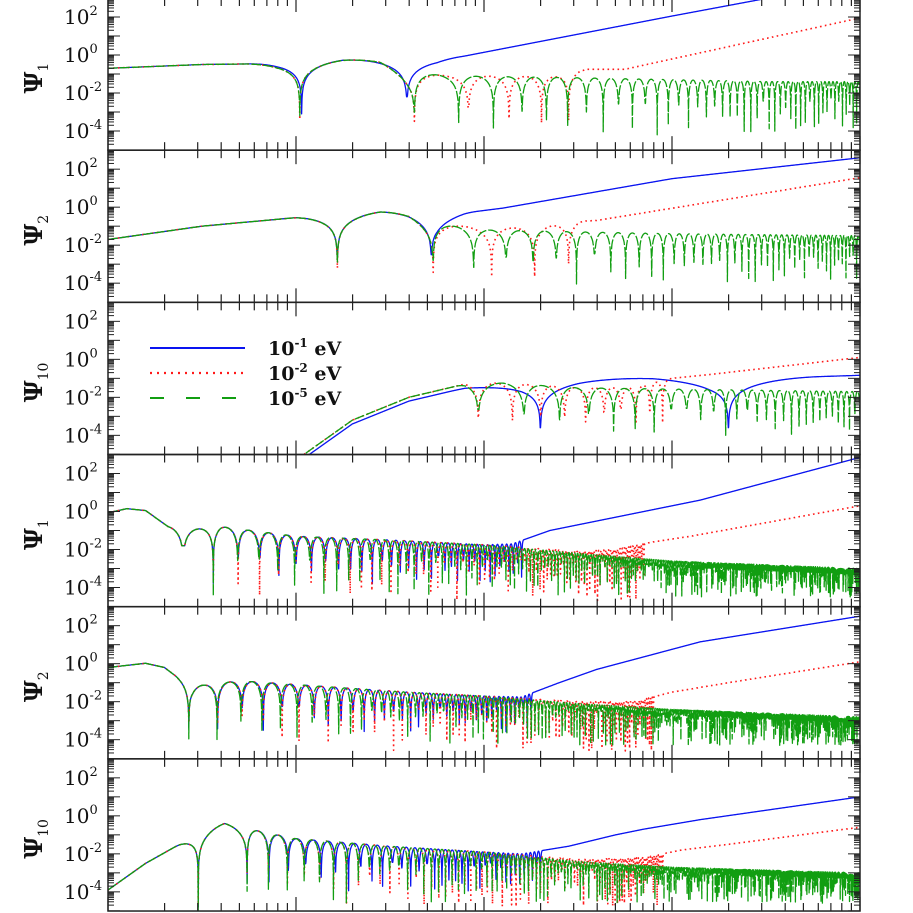 The width and height of the screenshot is (913, 913). What do you see at coordinates (246, 373) in the screenshot?
I see `legend: 10-1 eV 10-2 eV 10-5 eV` at bounding box center [246, 373].